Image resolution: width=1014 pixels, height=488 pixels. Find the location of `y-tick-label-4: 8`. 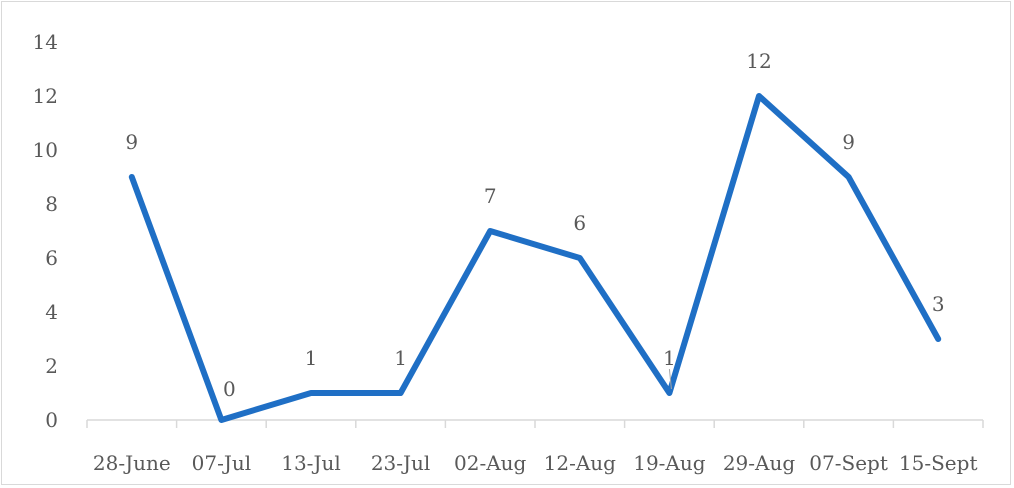

y-tick-label-4: 8 is located at coordinates (51, 204).